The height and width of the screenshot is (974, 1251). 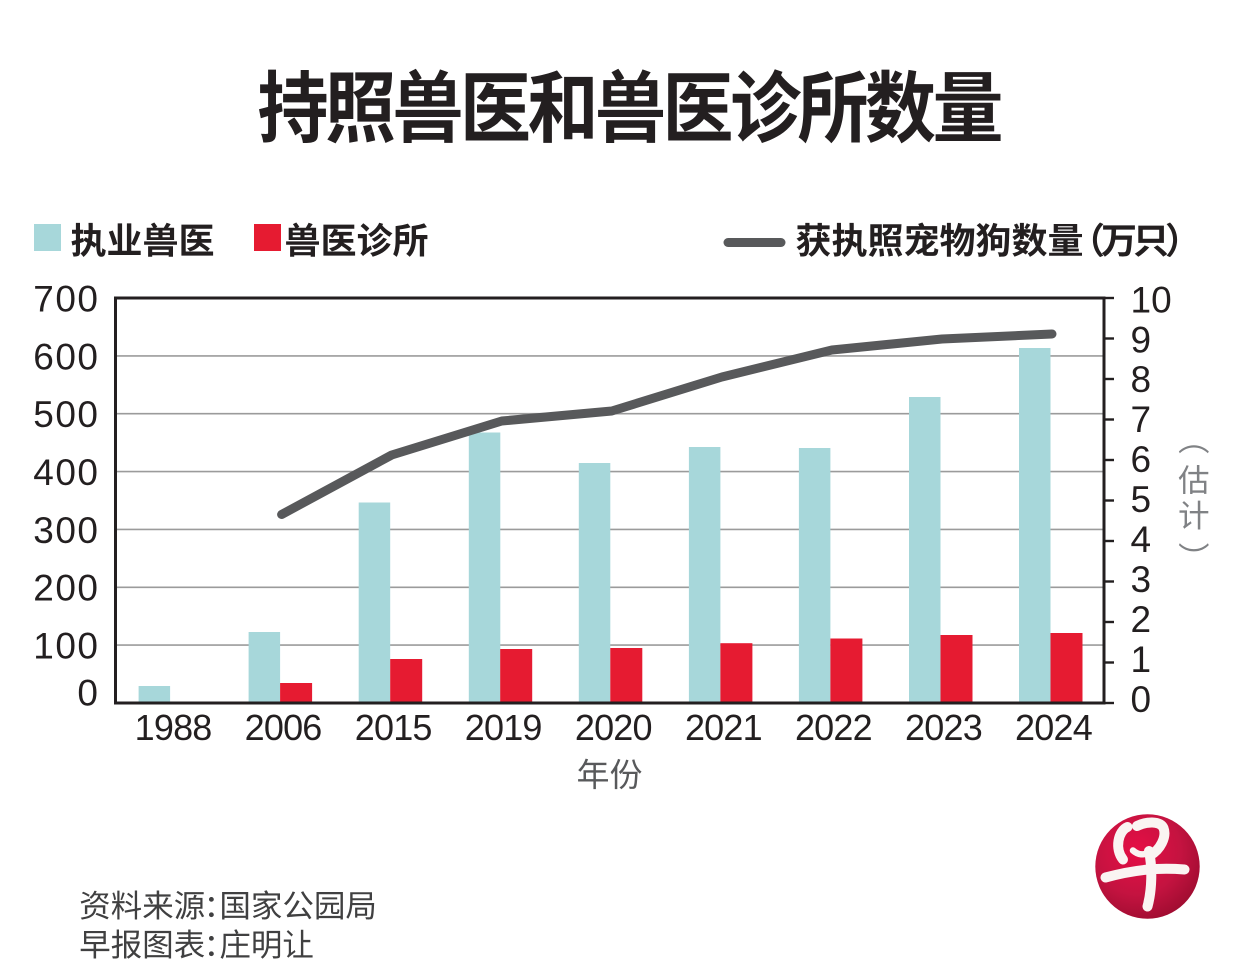 I want to click on svg-text: 10, so click(x=1151, y=299).